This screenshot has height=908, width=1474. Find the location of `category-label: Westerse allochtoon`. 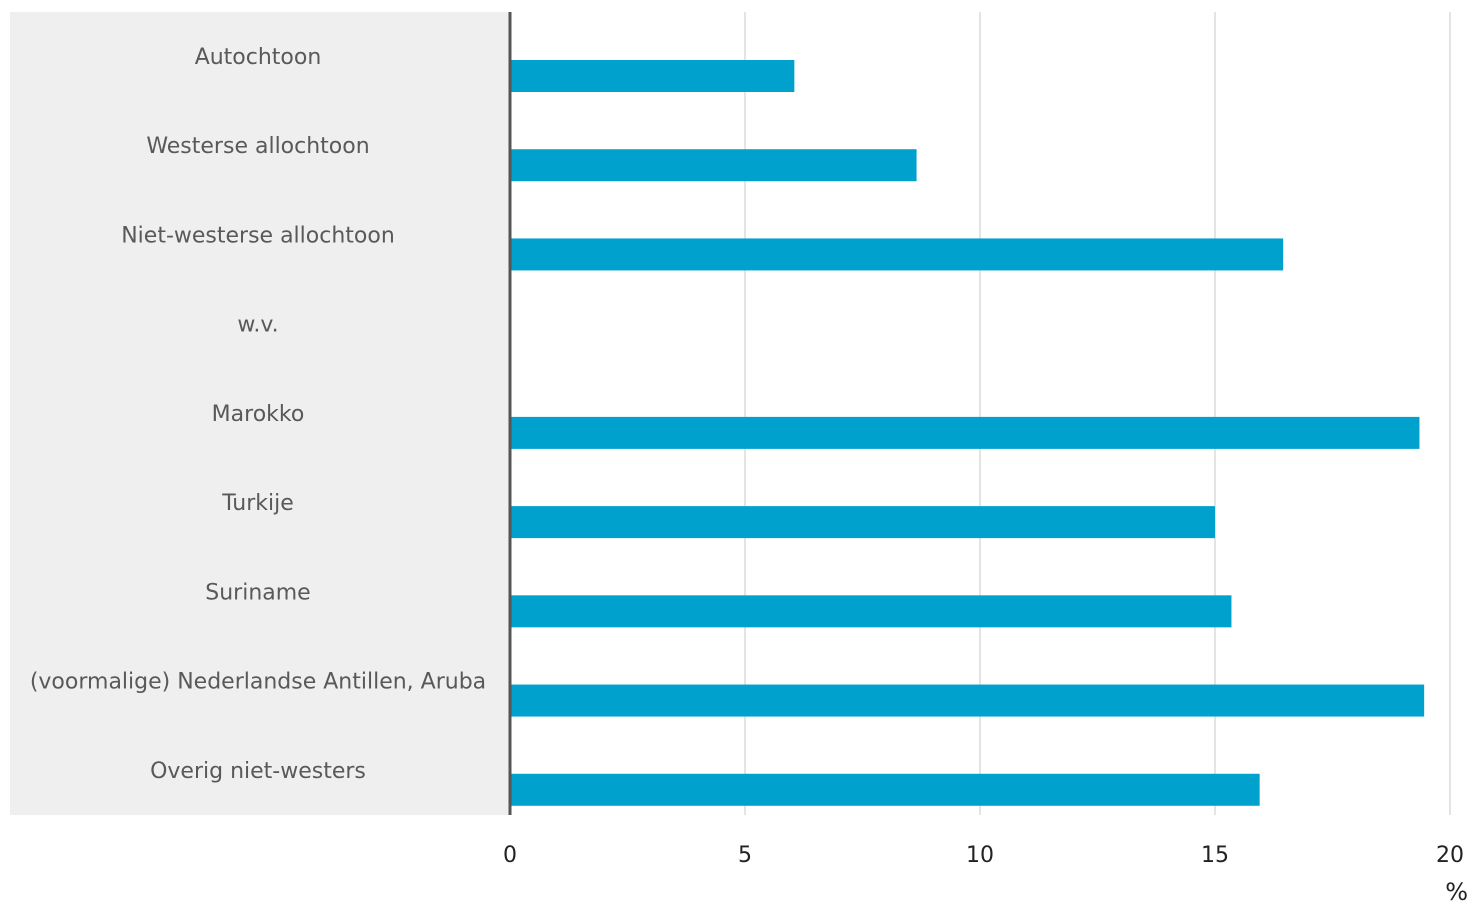

category-label: Westerse allochtoon is located at coordinates (257, 146).